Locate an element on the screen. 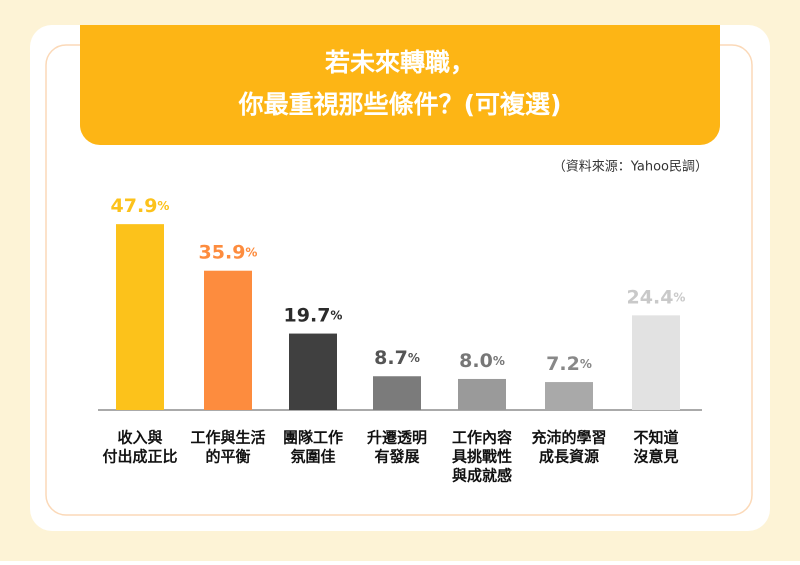  category-label: 具挑戰性 is located at coordinates (482, 457).